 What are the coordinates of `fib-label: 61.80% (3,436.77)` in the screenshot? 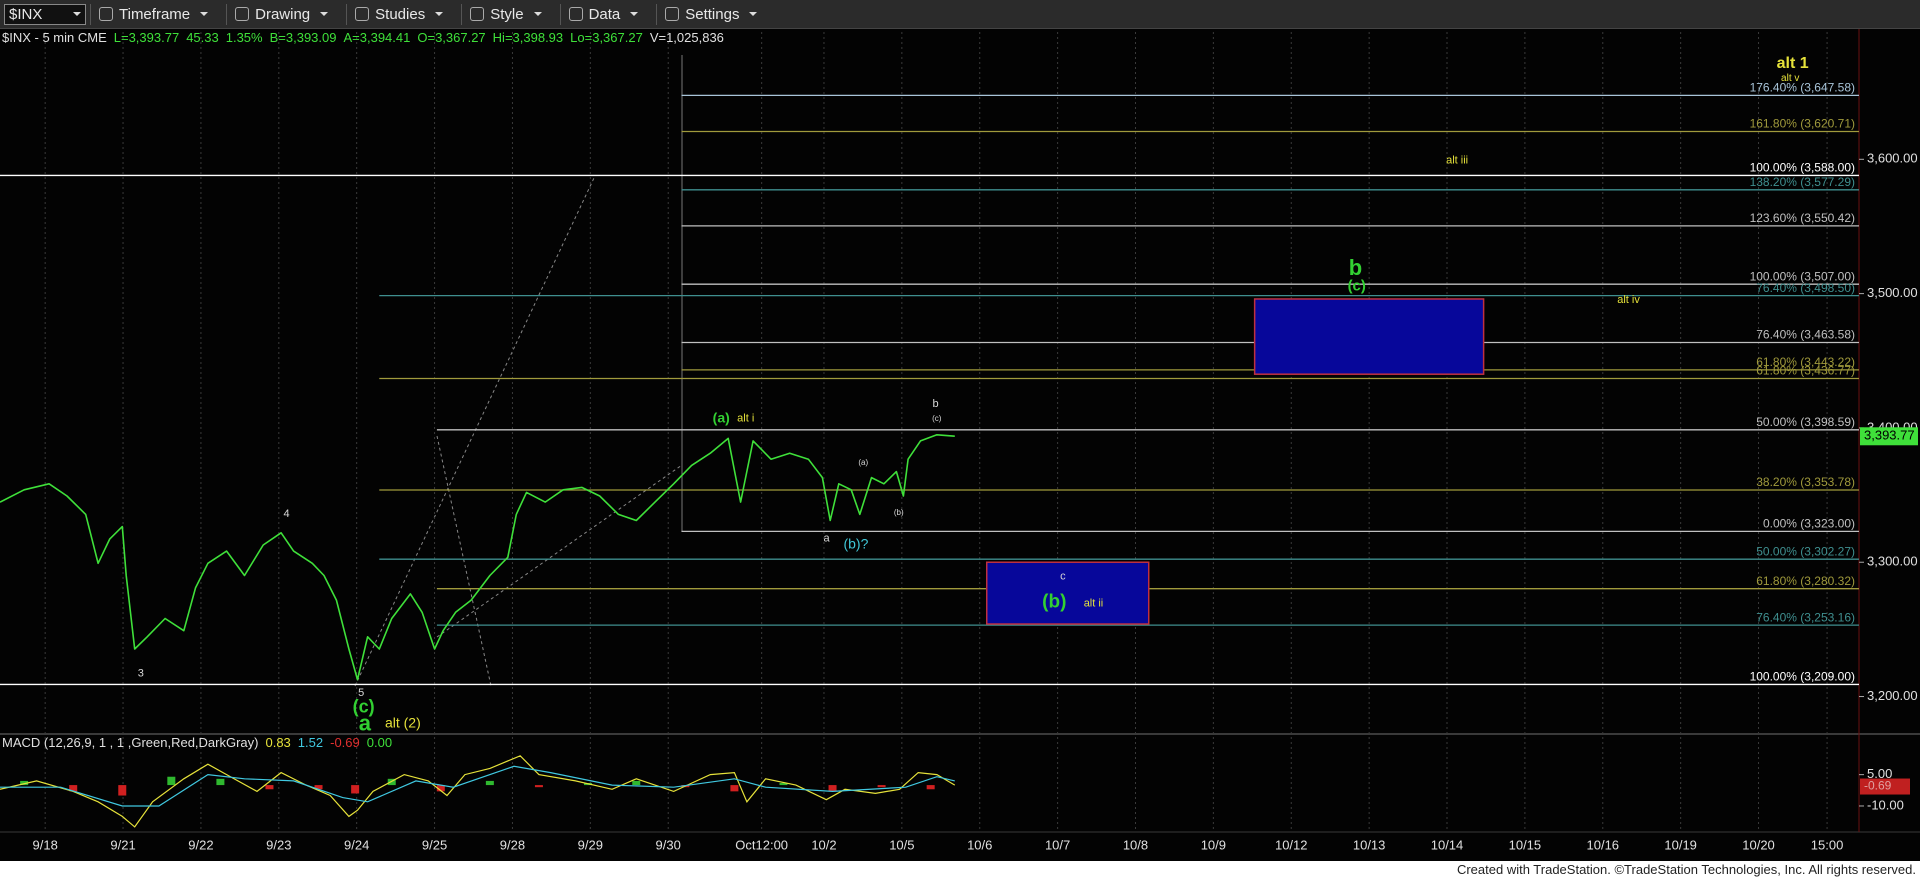 It's located at (1805, 371).